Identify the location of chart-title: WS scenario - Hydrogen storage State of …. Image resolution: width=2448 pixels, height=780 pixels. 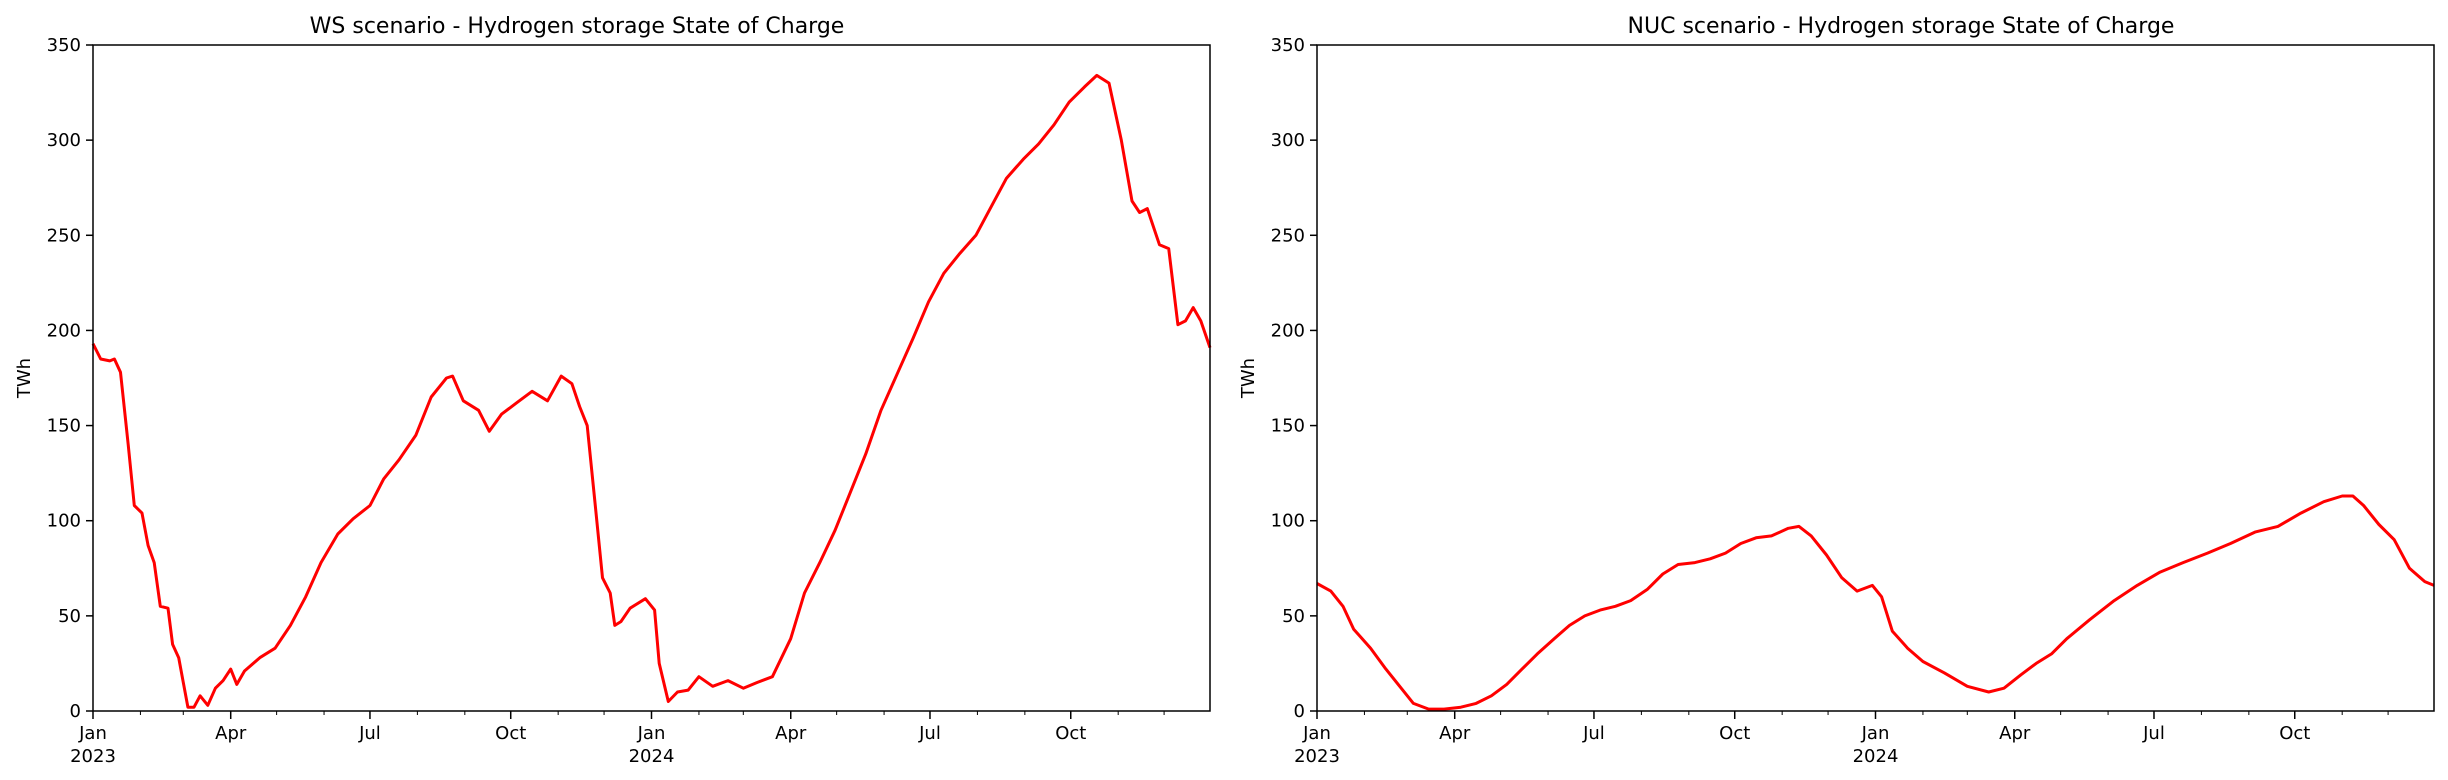
(577, 26).